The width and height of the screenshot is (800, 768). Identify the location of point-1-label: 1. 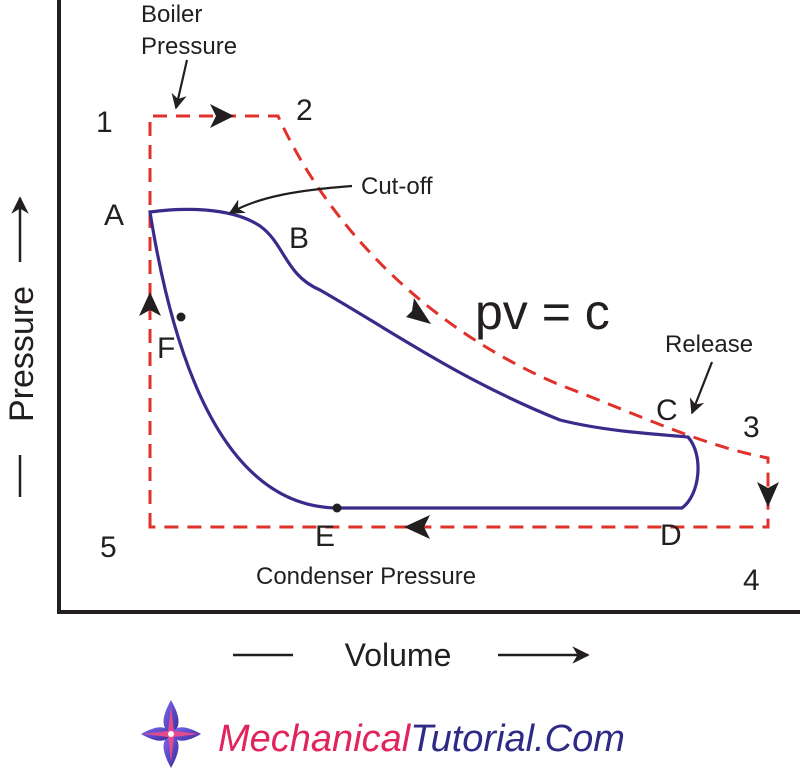
(104, 122).